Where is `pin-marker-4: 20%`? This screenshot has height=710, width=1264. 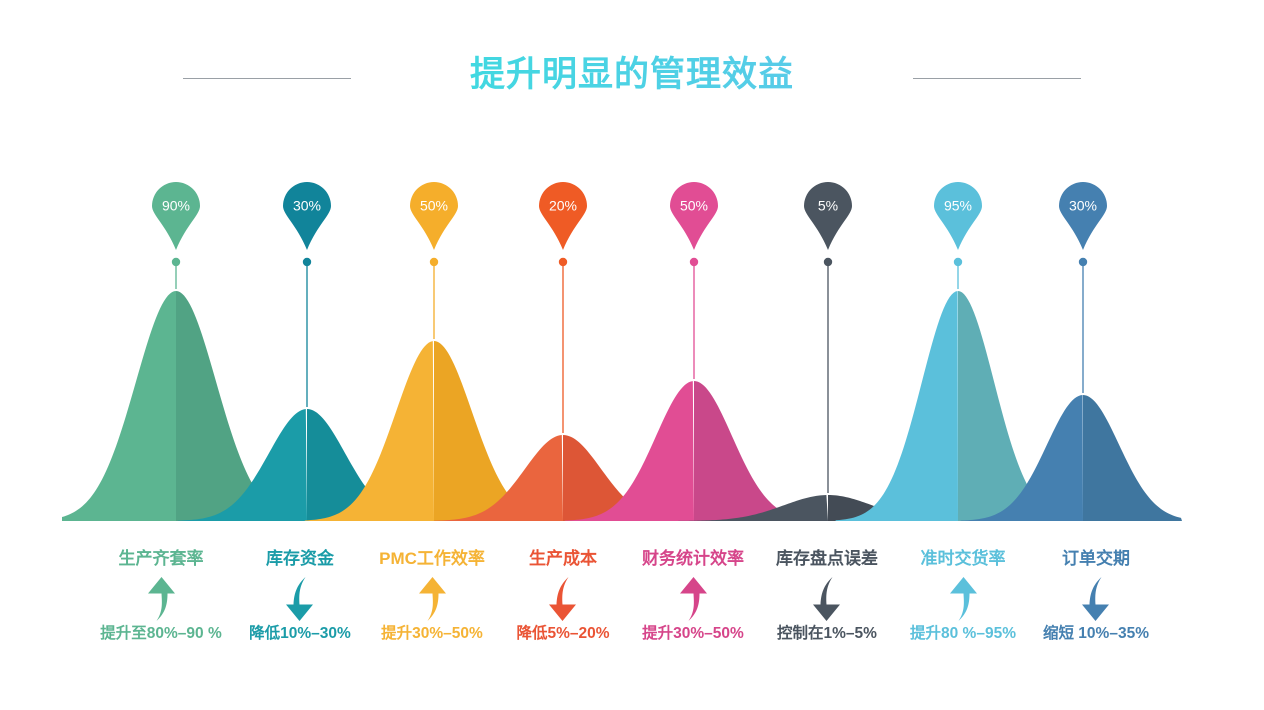 pin-marker-4: 20% is located at coordinates (563, 307).